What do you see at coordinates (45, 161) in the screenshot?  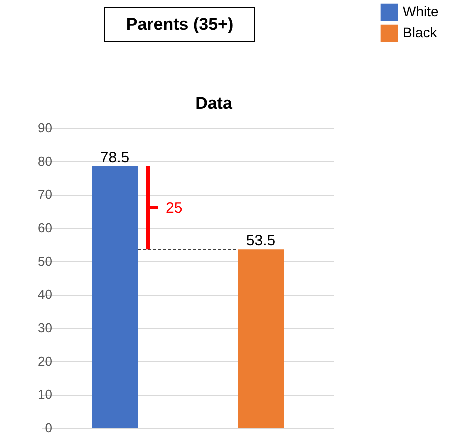 I see `y-tick-label: 80` at bounding box center [45, 161].